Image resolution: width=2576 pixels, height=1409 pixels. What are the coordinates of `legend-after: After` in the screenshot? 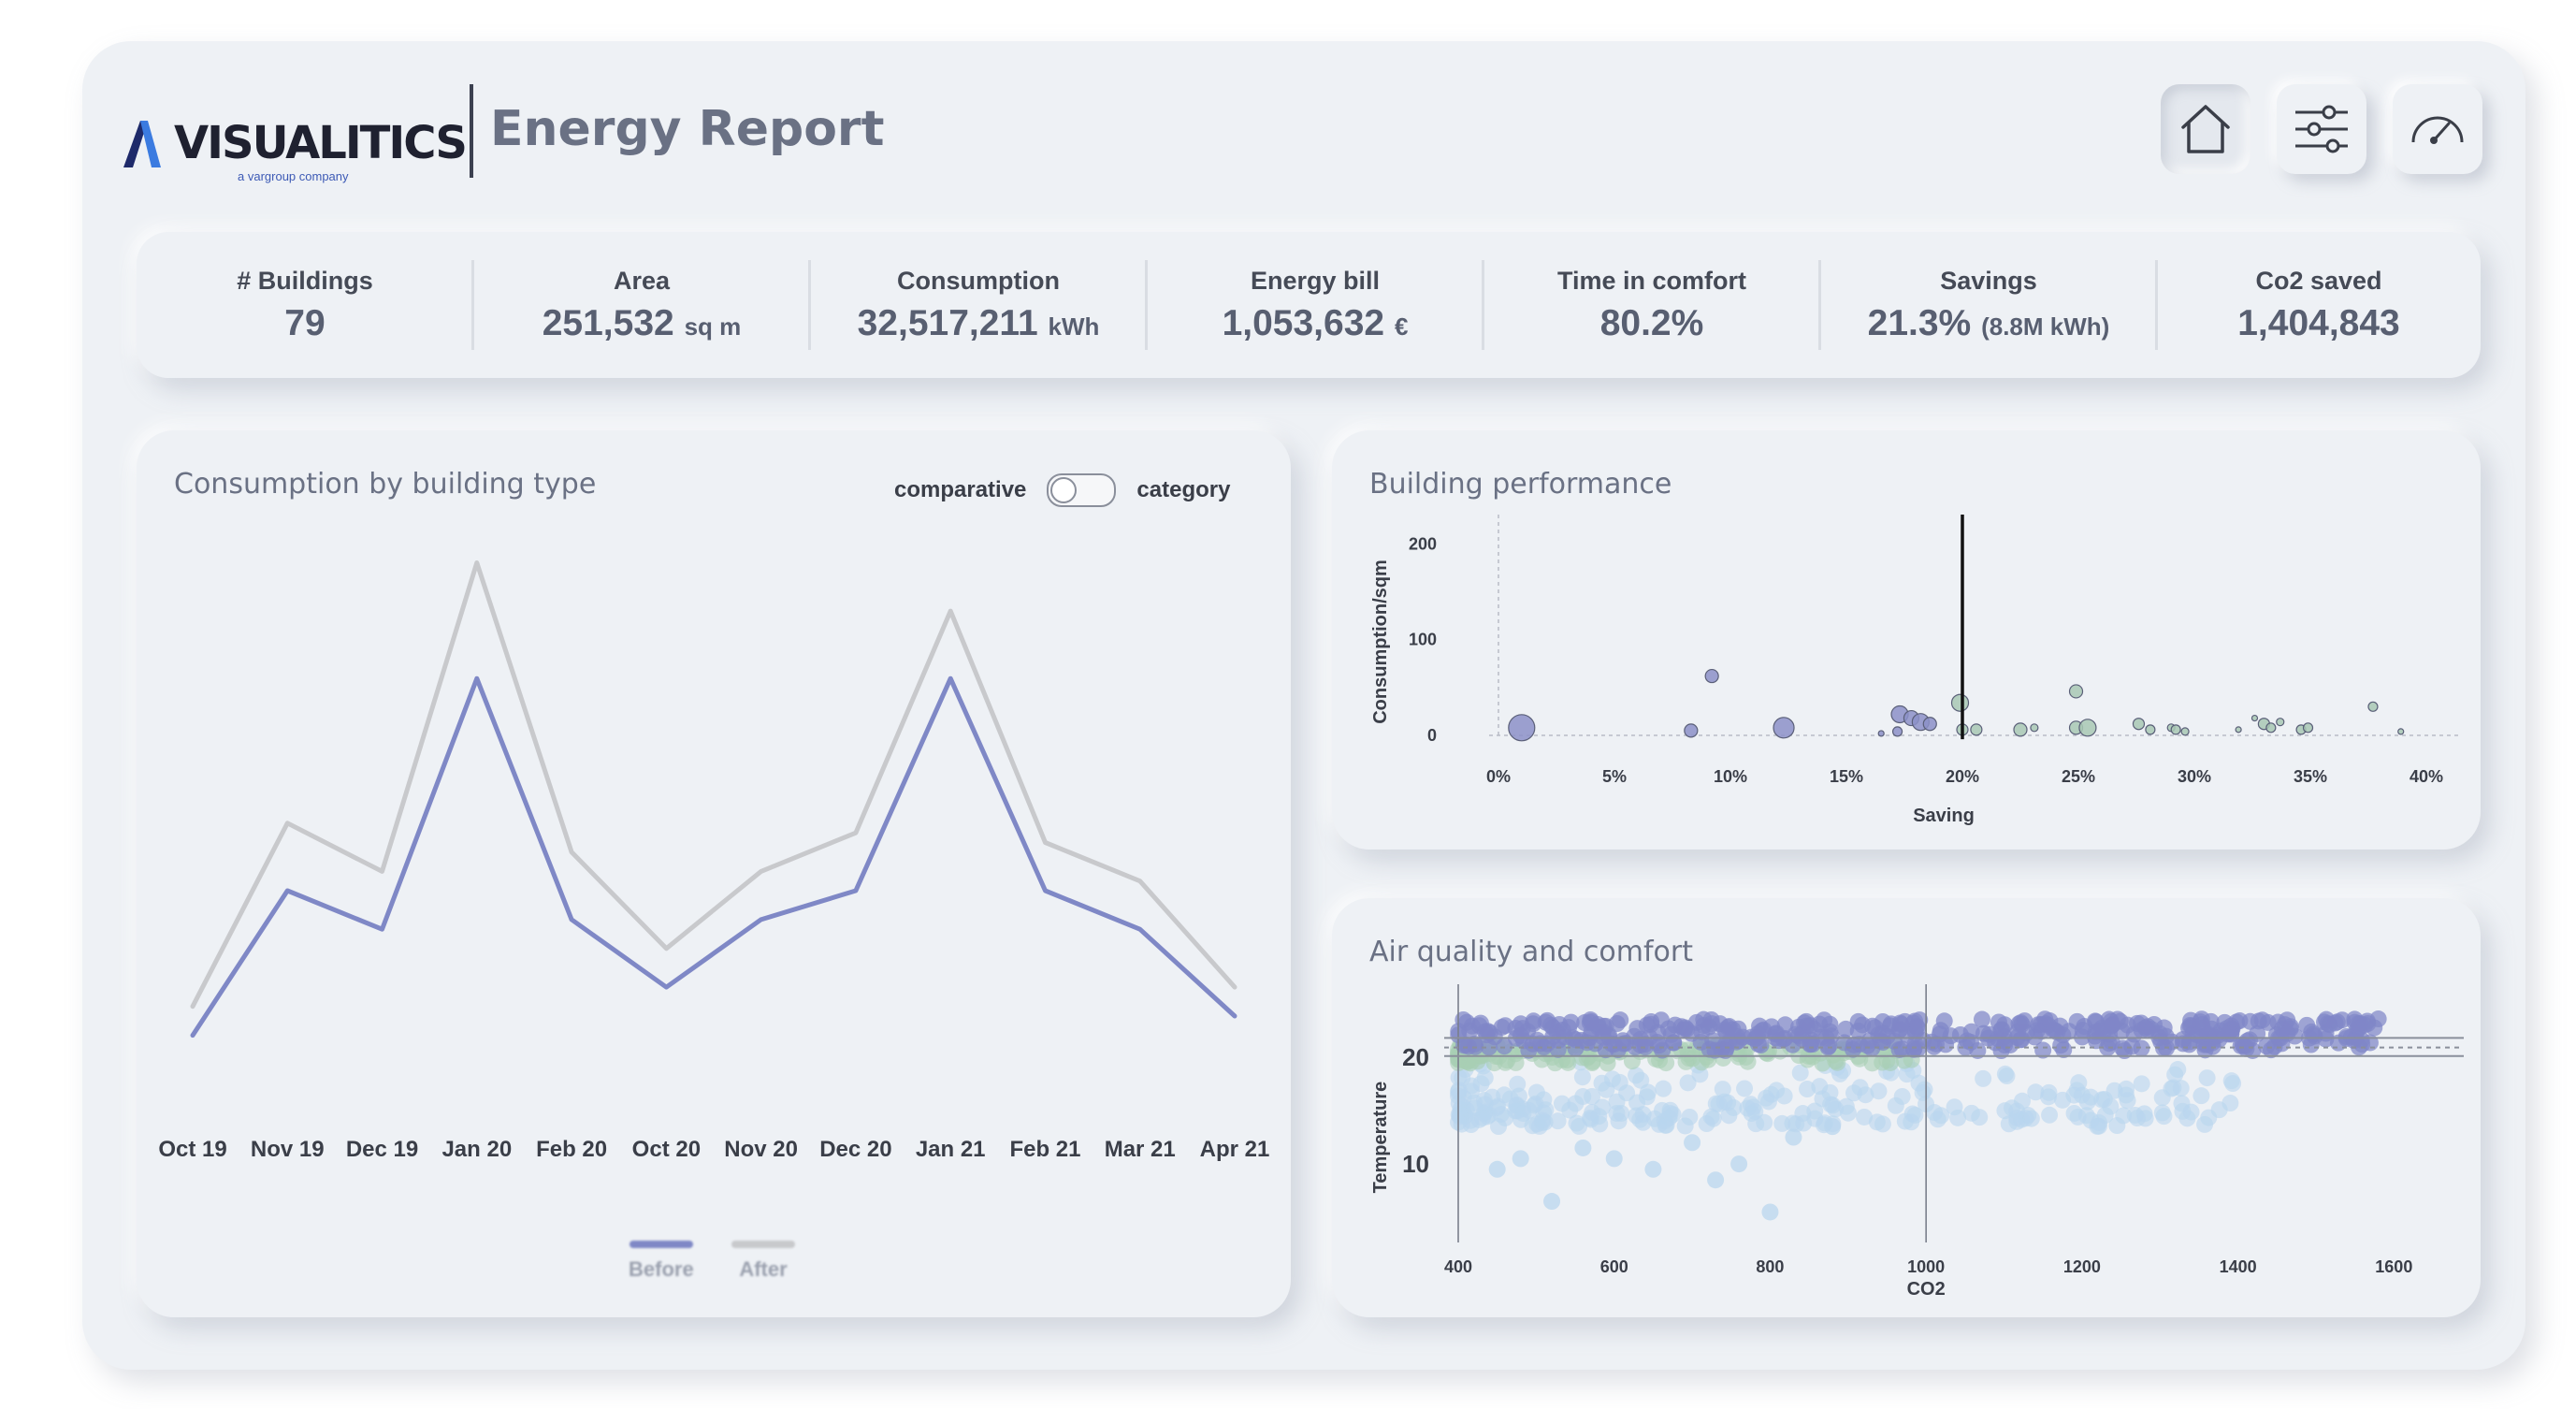 It's located at (763, 1261).